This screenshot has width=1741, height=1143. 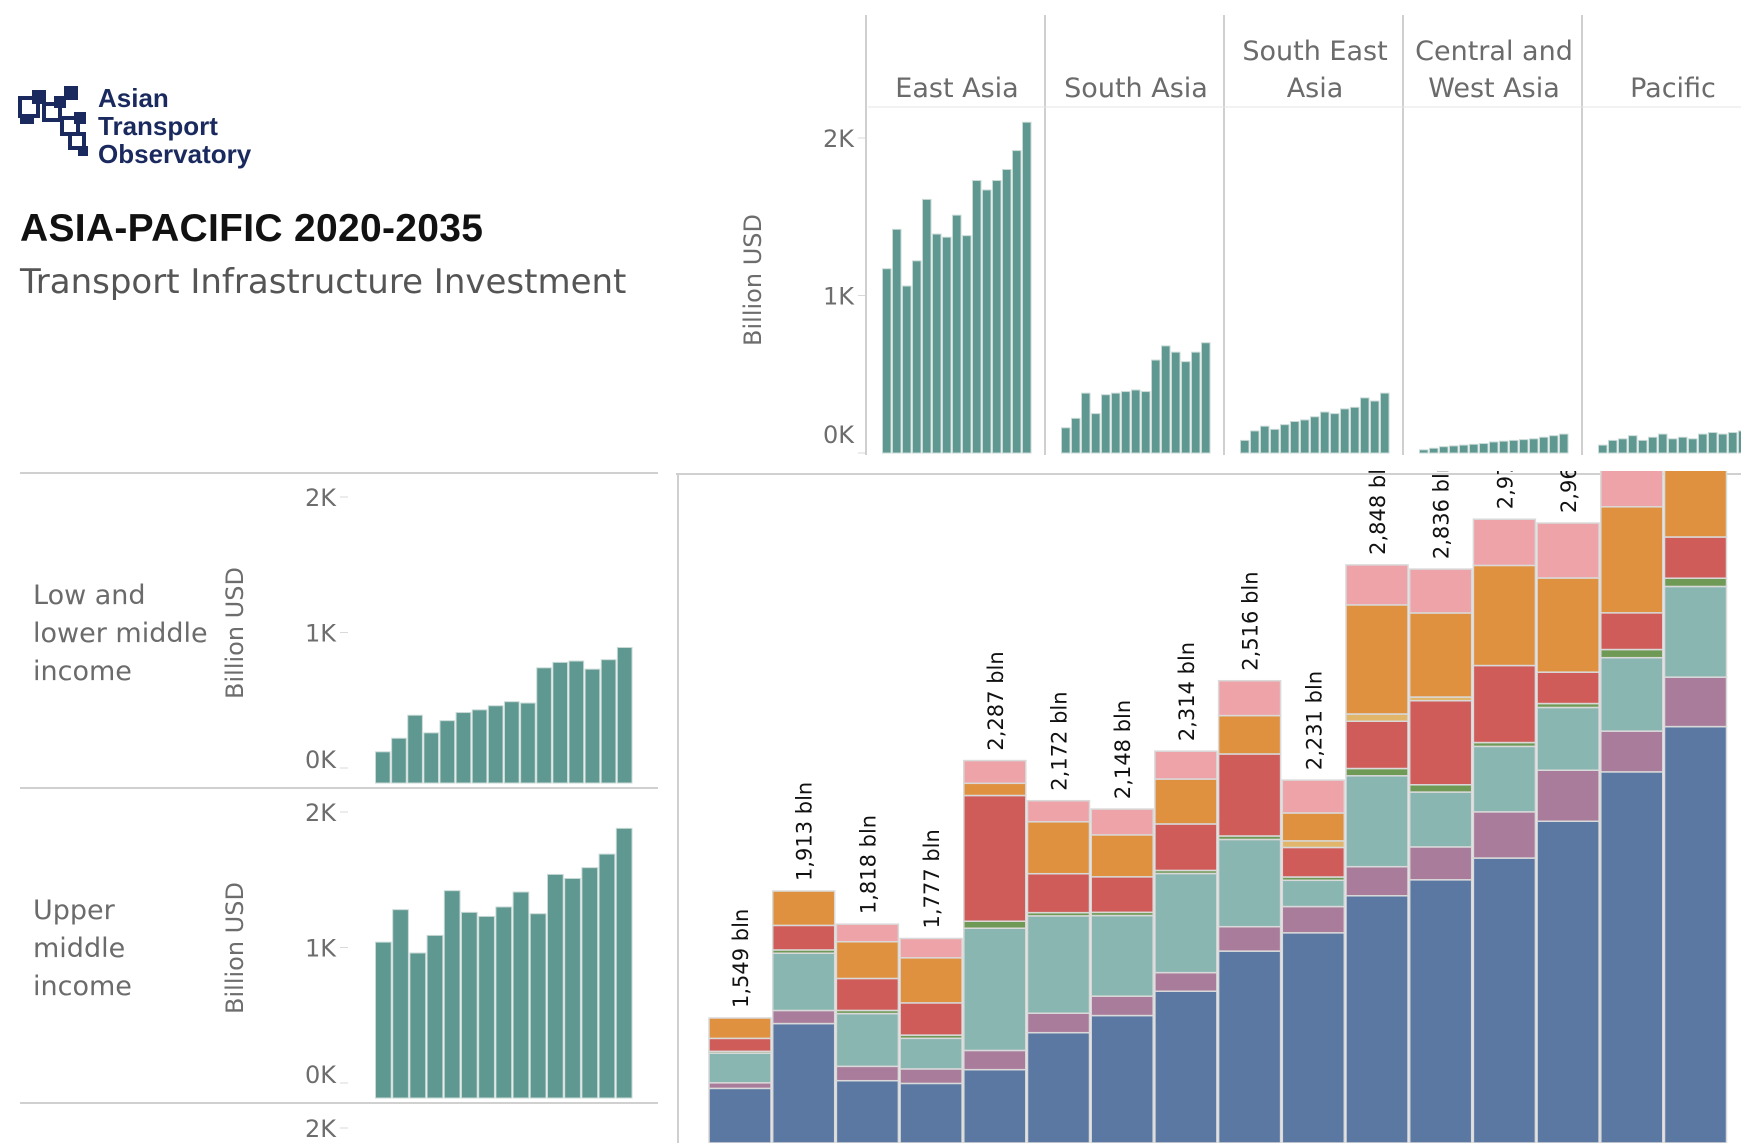 What do you see at coordinates (1123, 749) in the screenshot?
I see `stacked-total-label: 2,148 bln` at bounding box center [1123, 749].